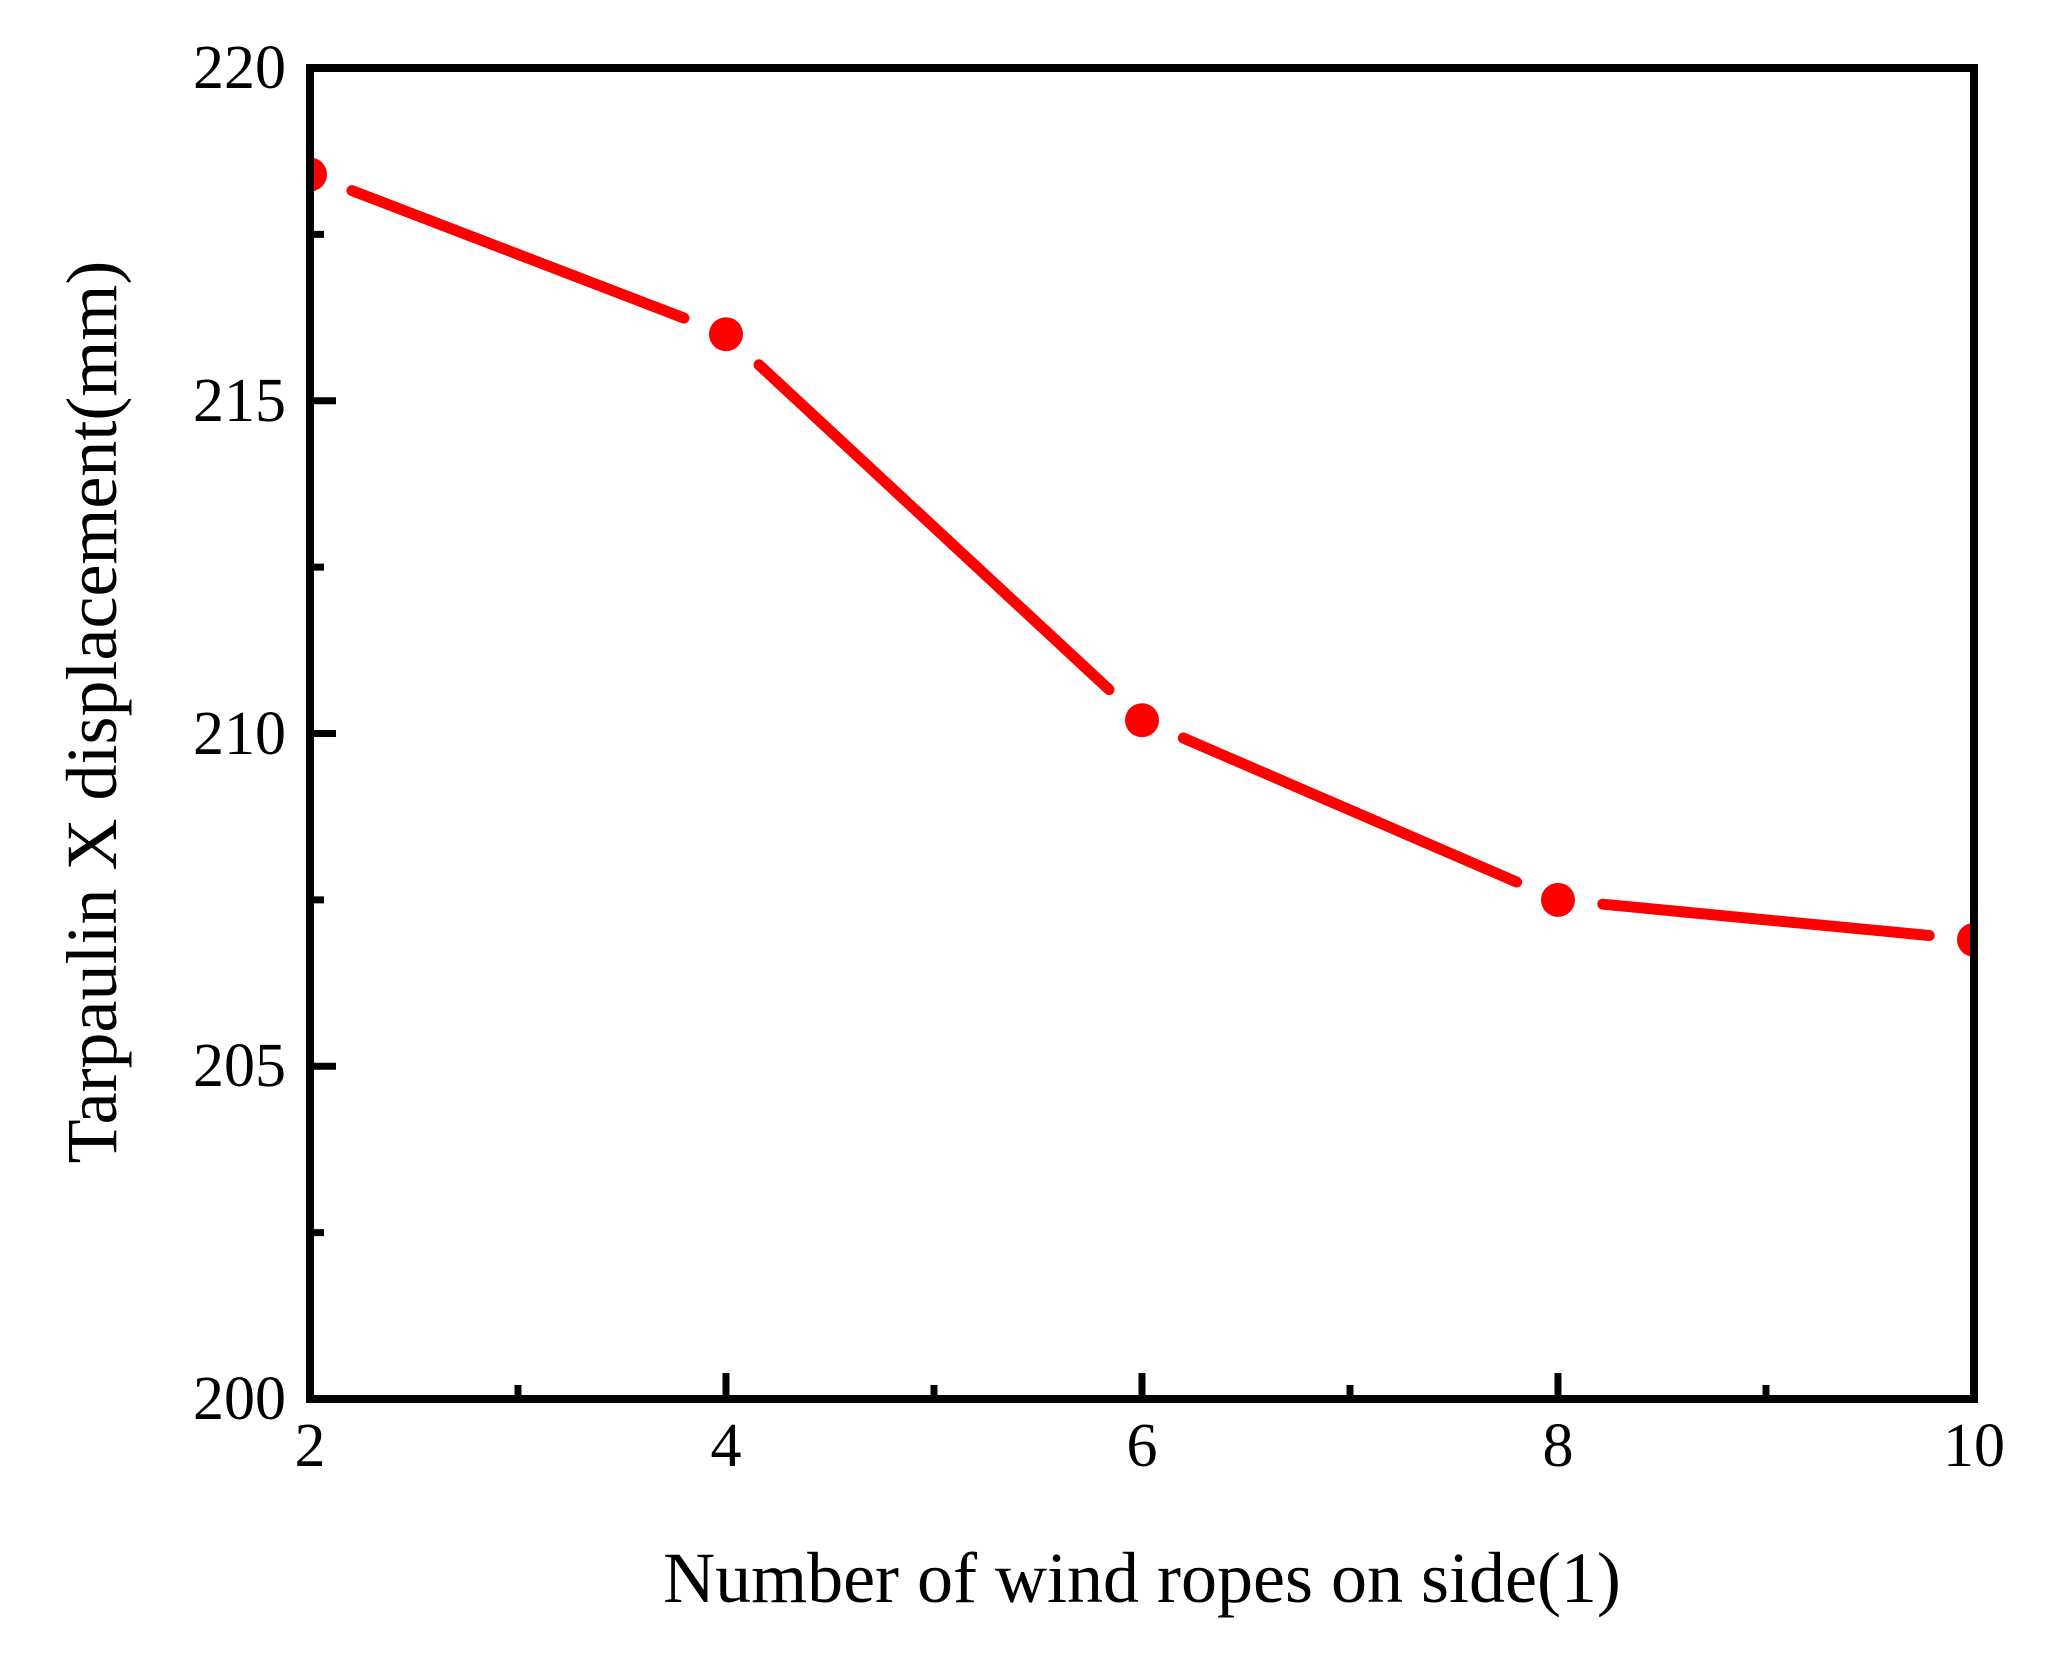  I want to click on y-tick-label: 205, so click(239, 1066).